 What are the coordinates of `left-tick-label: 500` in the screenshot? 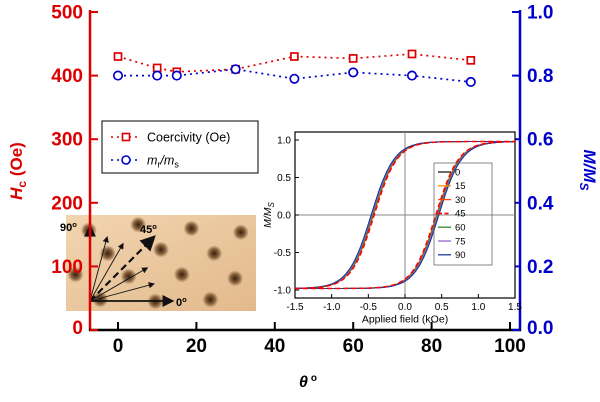 It's located at (67, 13).